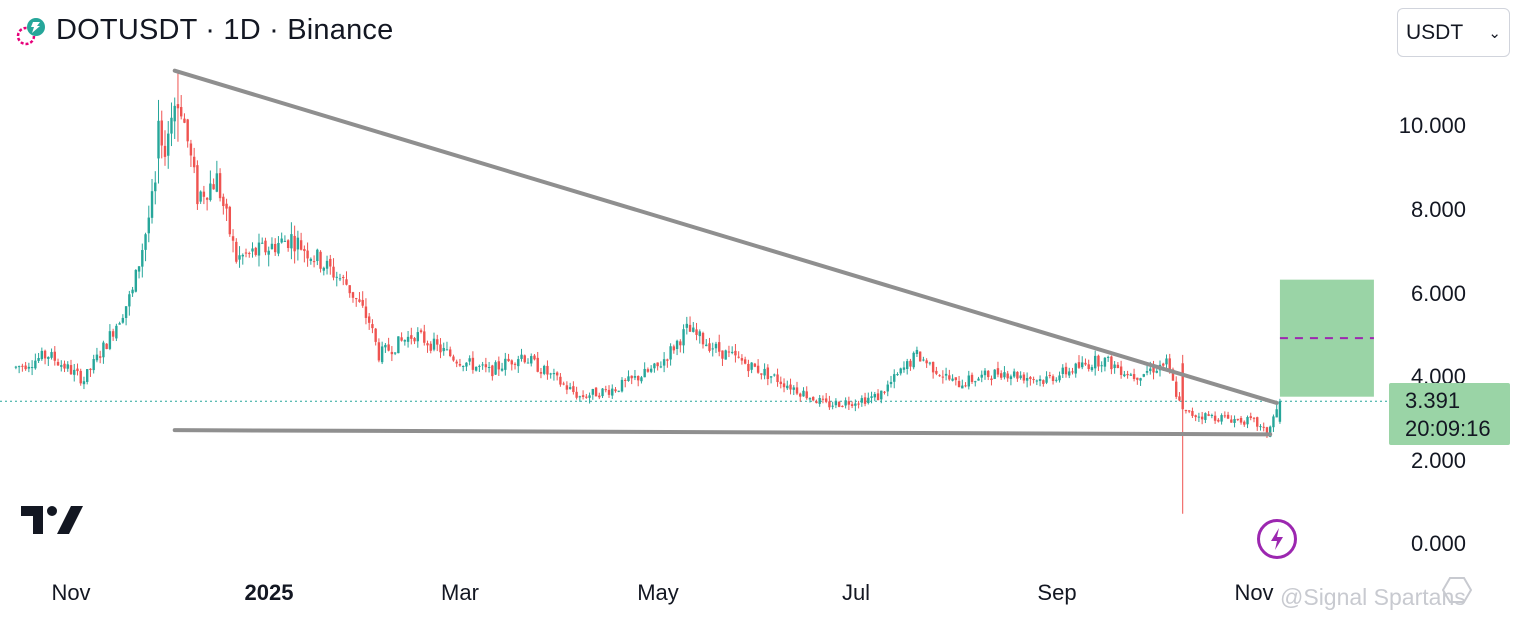 This screenshot has height=623, width=1518. Describe the element at coordinates (722, 432) in the screenshot. I see `trendline-horizontal-support` at that location.